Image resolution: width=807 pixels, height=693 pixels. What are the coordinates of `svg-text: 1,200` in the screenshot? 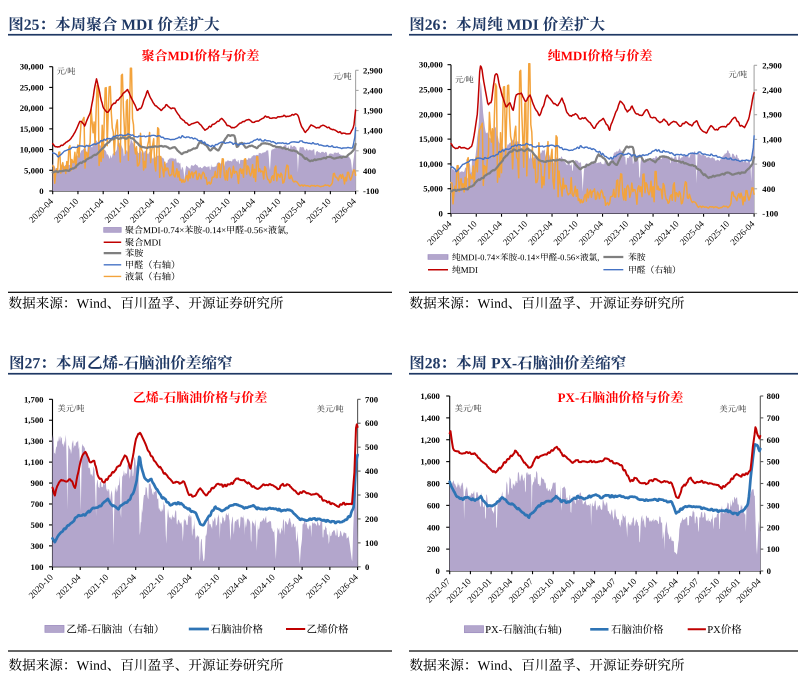 It's located at (430, 440).